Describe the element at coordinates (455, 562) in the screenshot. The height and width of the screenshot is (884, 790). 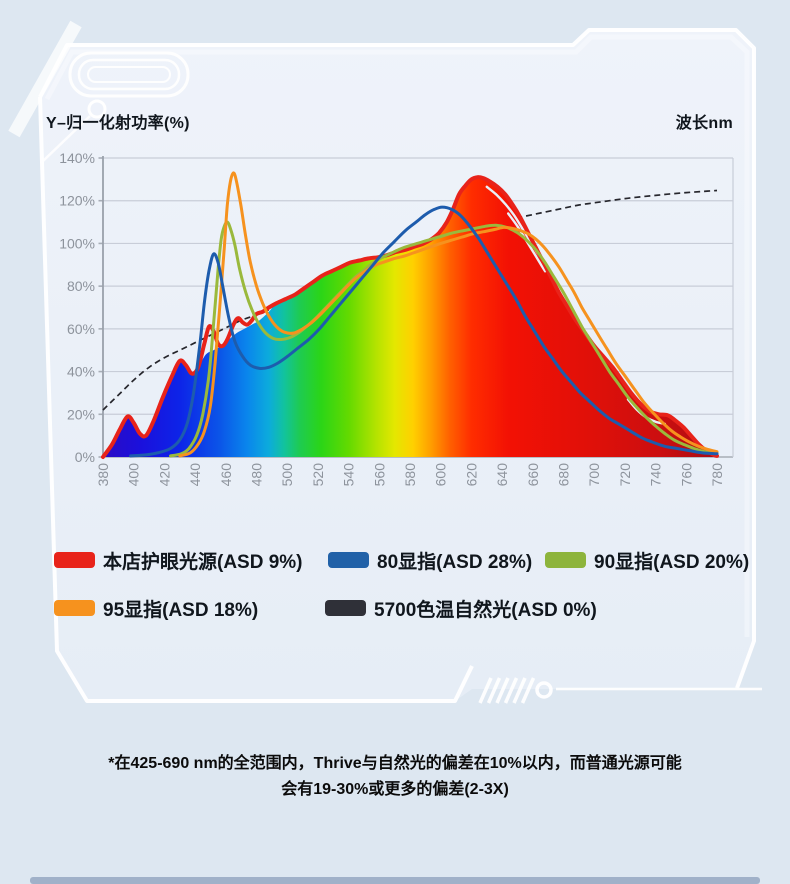
I see `legend-label: 80显指(ASD 28%)` at that location.